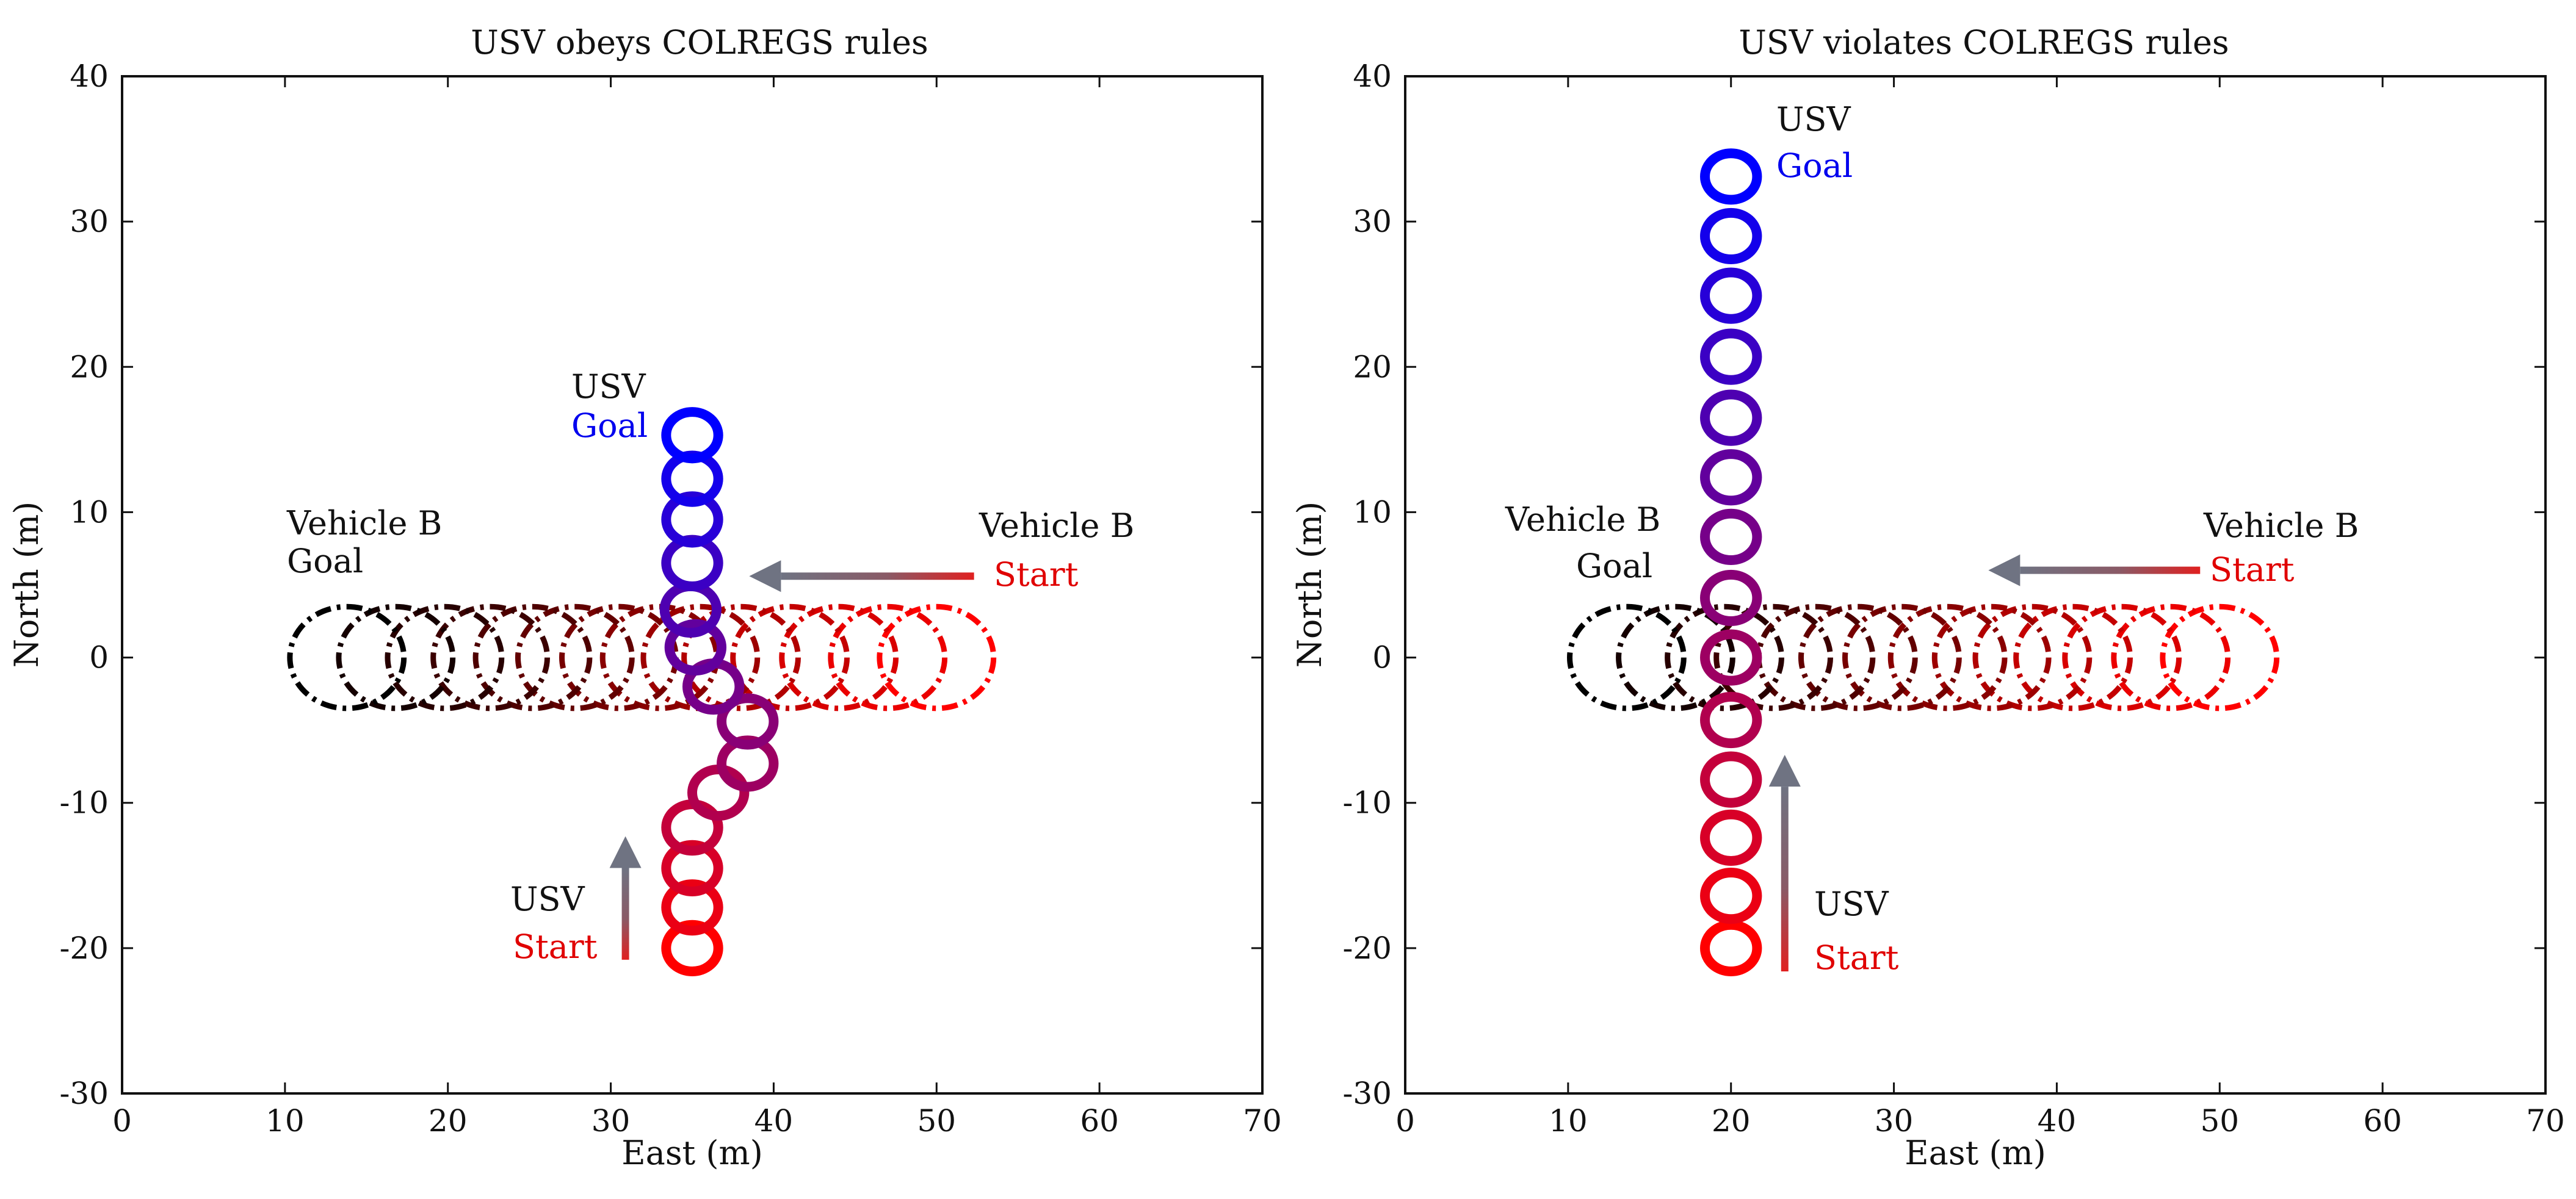 The width and height of the screenshot is (2576, 1199). What do you see at coordinates (1814, 165) in the screenshot?
I see `usv-goal-sublabel: Goal` at bounding box center [1814, 165].